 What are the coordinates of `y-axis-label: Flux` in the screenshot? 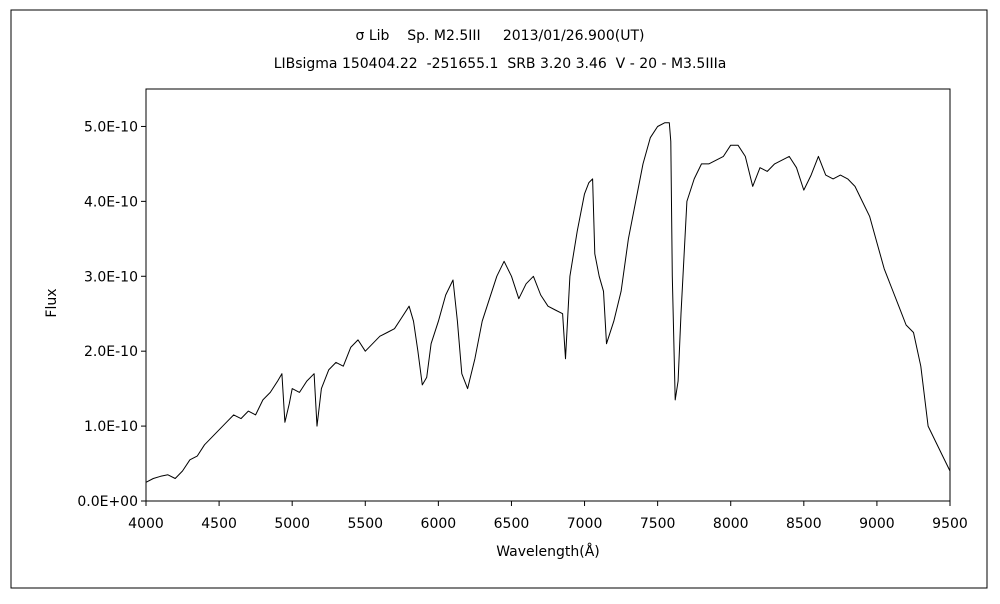 It's located at (52, 302).